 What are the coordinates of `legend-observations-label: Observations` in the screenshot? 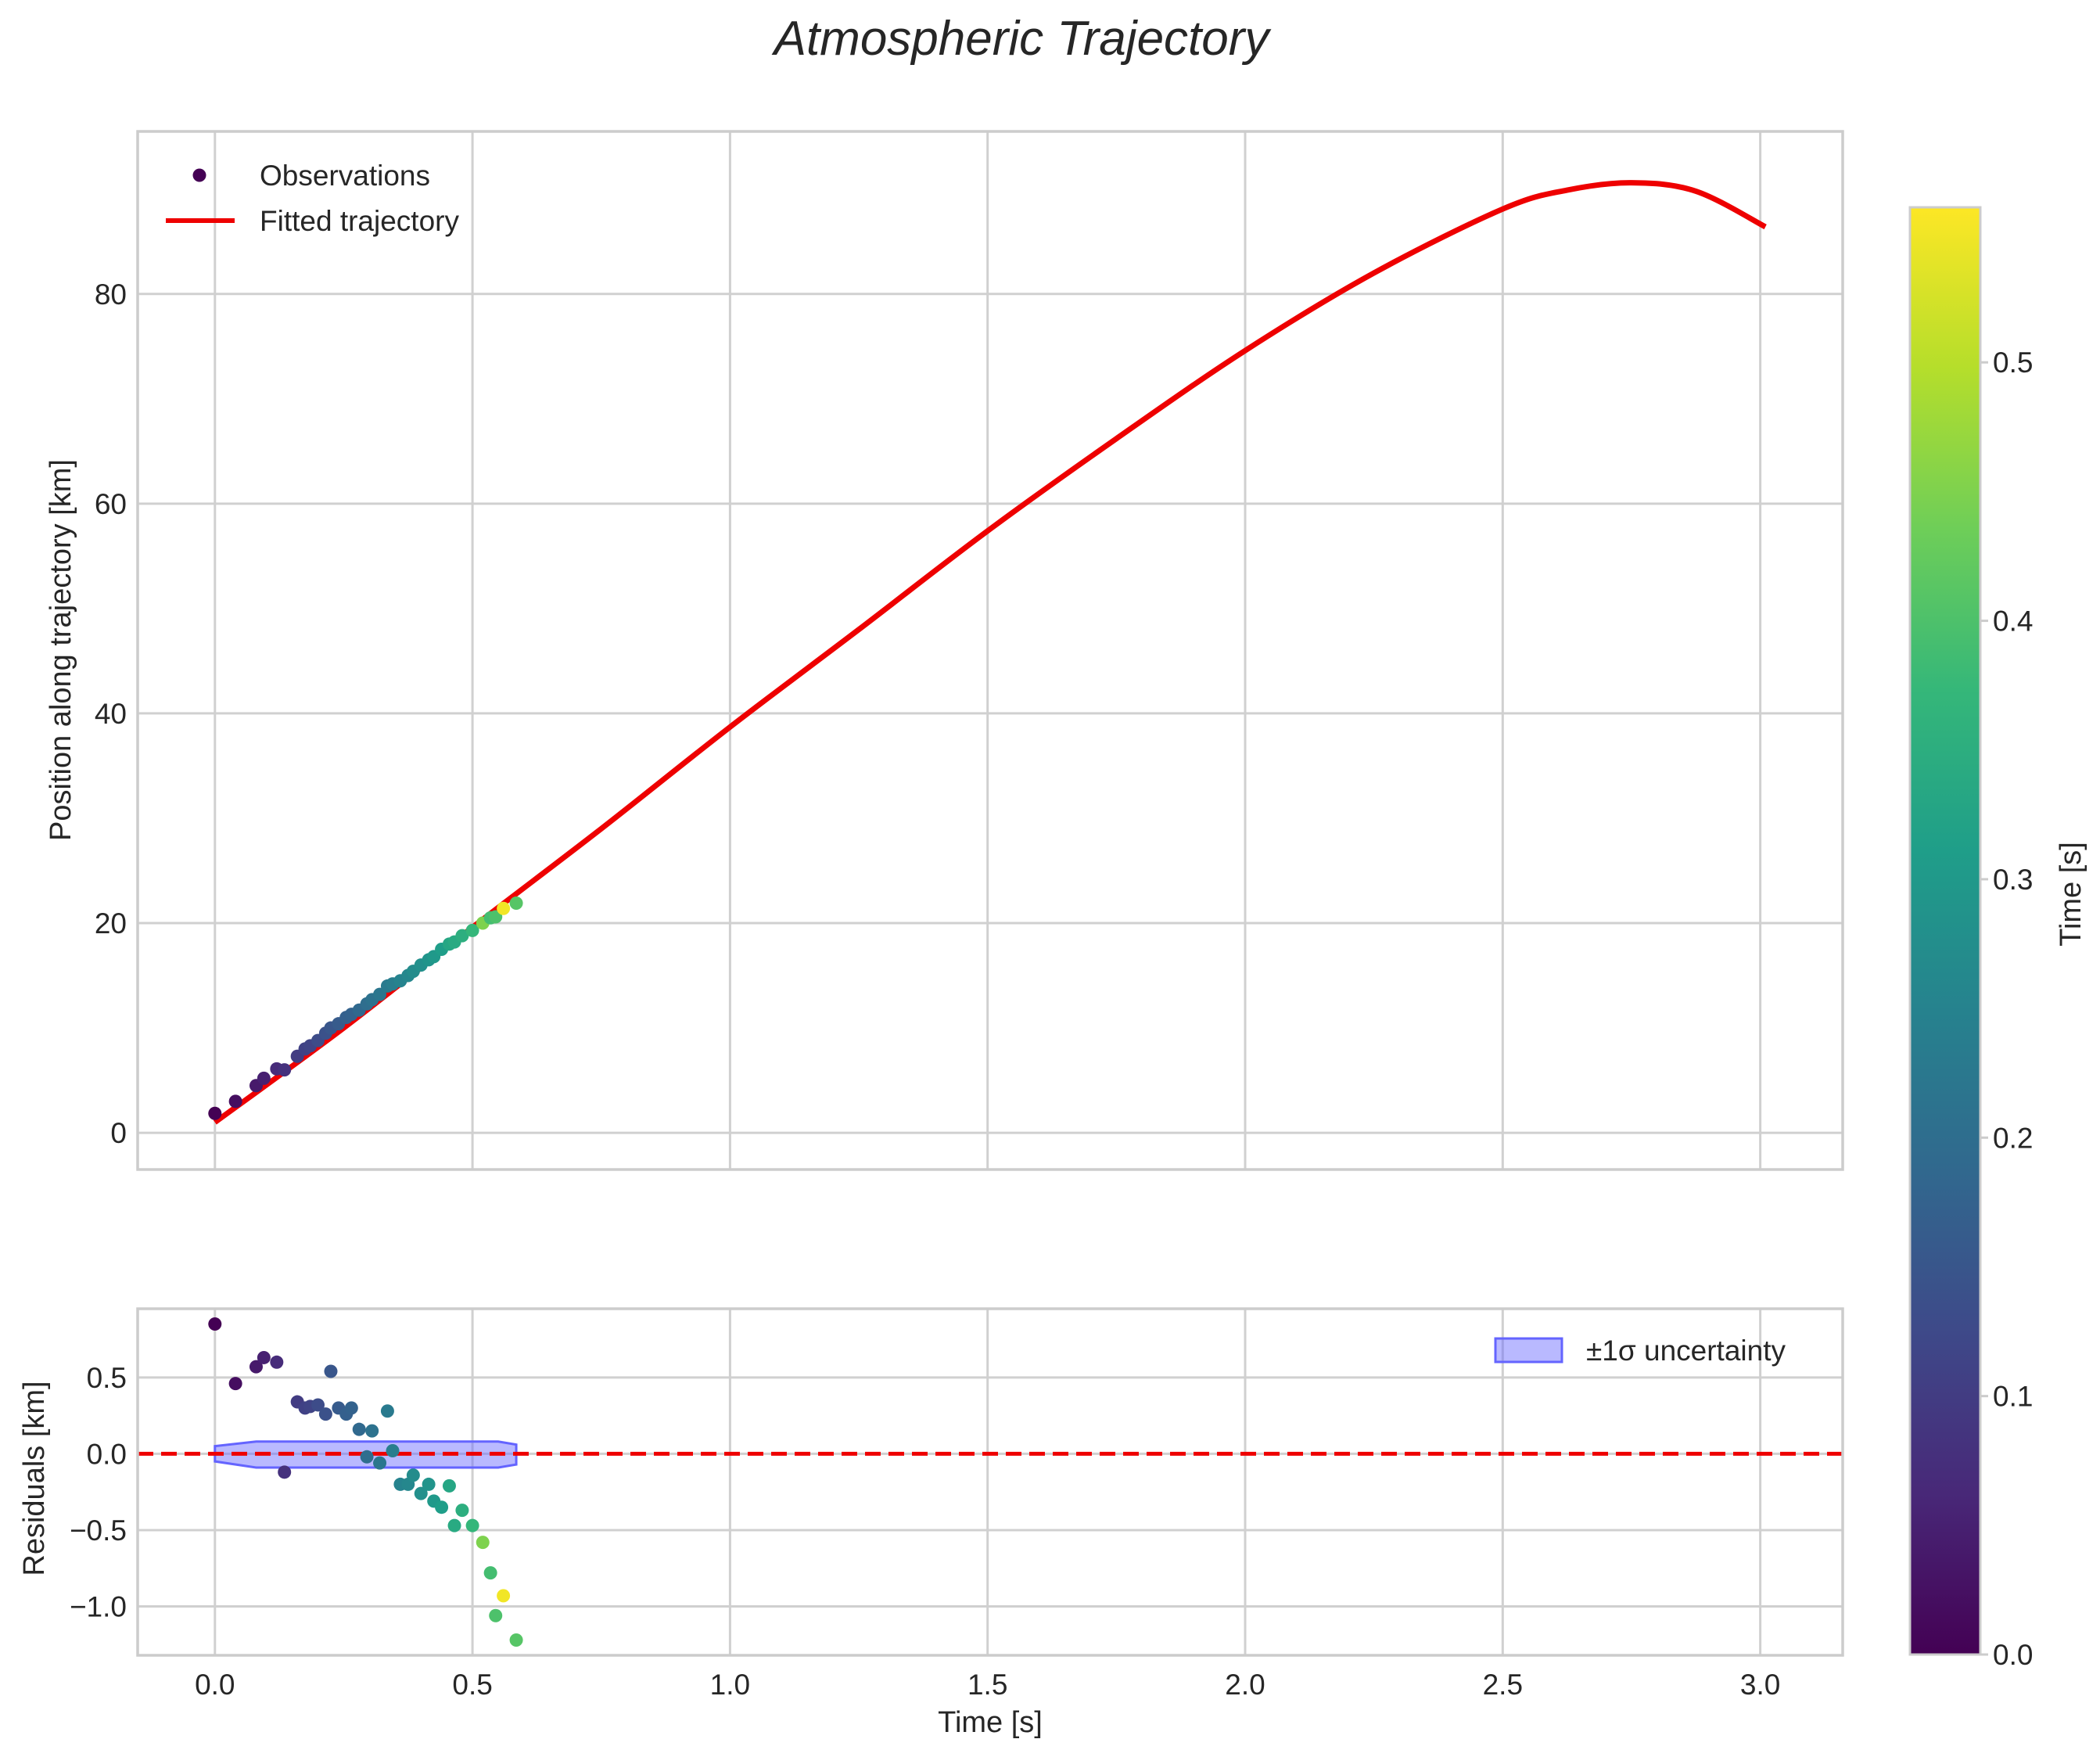 It's located at (345, 176).